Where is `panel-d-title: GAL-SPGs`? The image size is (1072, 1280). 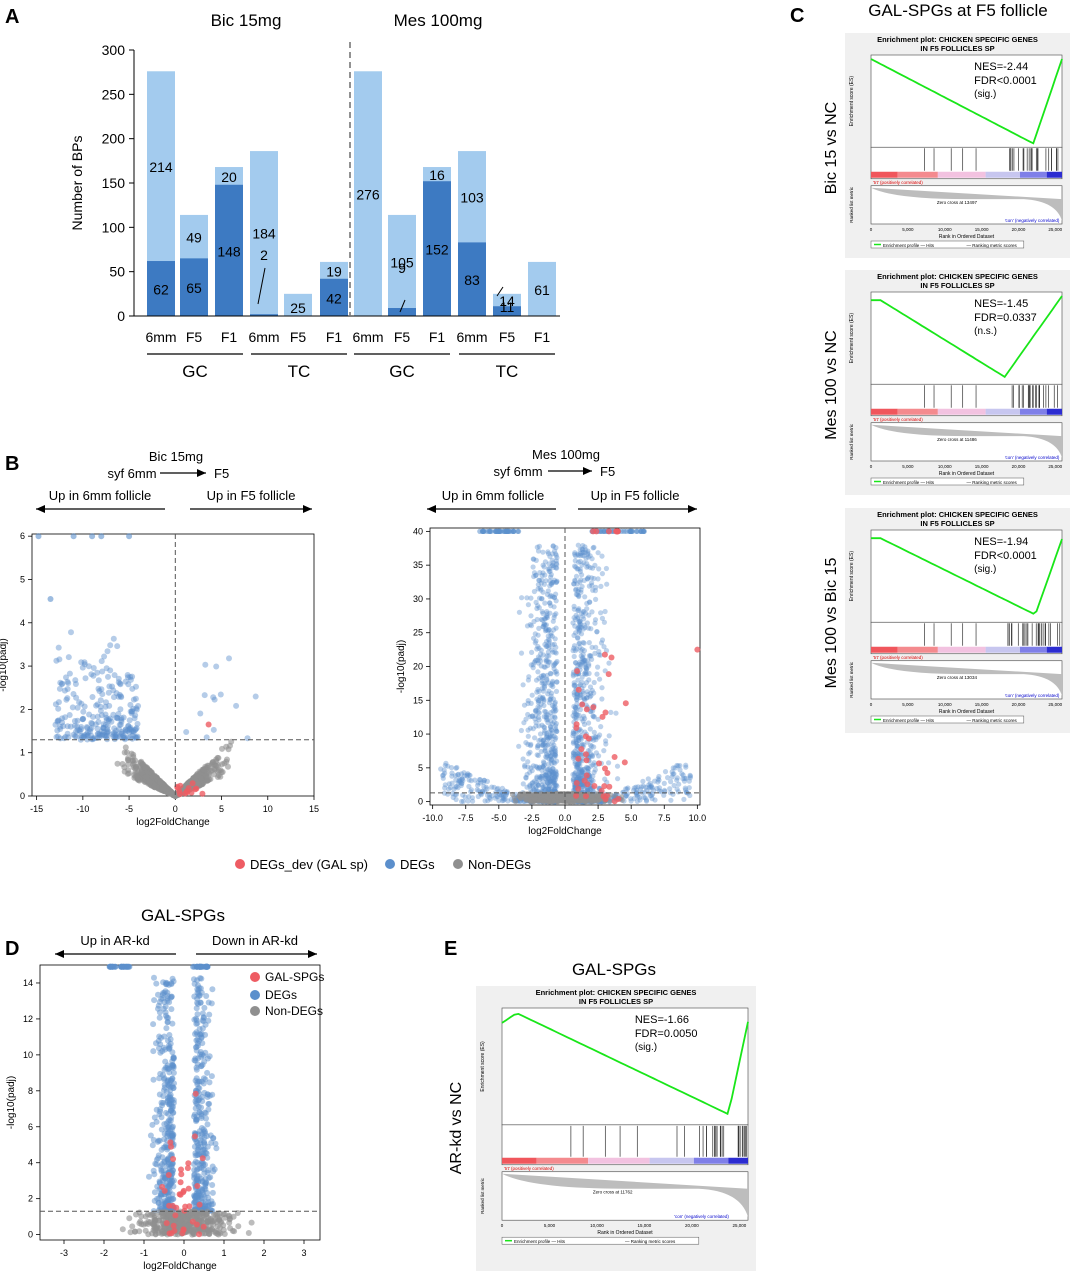 panel-d-title: GAL-SPGs is located at coordinates (183, 915).